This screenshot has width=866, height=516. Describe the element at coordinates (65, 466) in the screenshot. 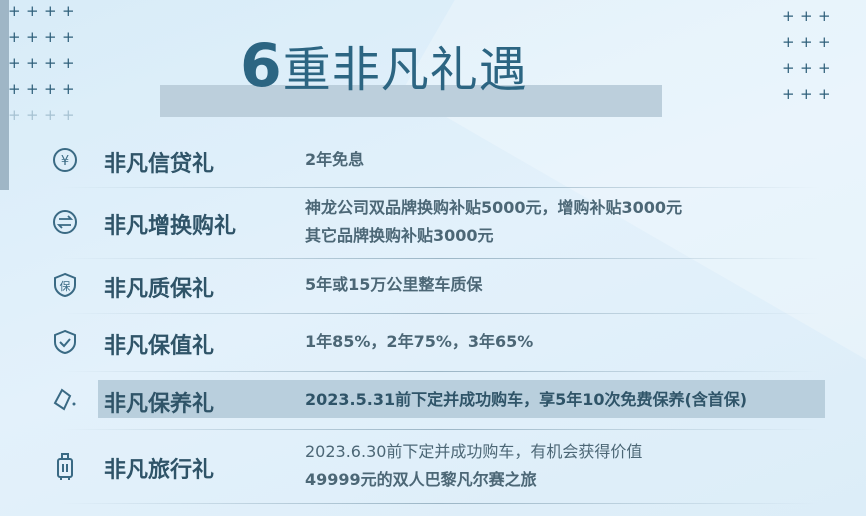

I see `suitcase-icon` at that location.